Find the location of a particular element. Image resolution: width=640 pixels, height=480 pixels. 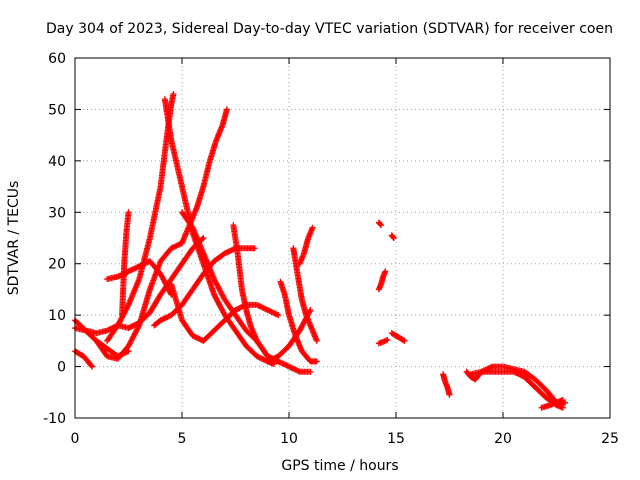

x-tick-label: 5 is located at coordinates (182, 439).